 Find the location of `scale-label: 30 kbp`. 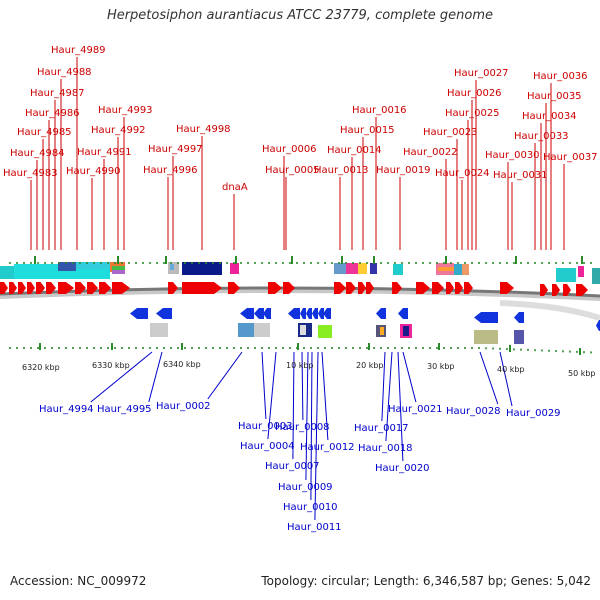

scale-label: 30 kbp is located at coordinates (441, 366).